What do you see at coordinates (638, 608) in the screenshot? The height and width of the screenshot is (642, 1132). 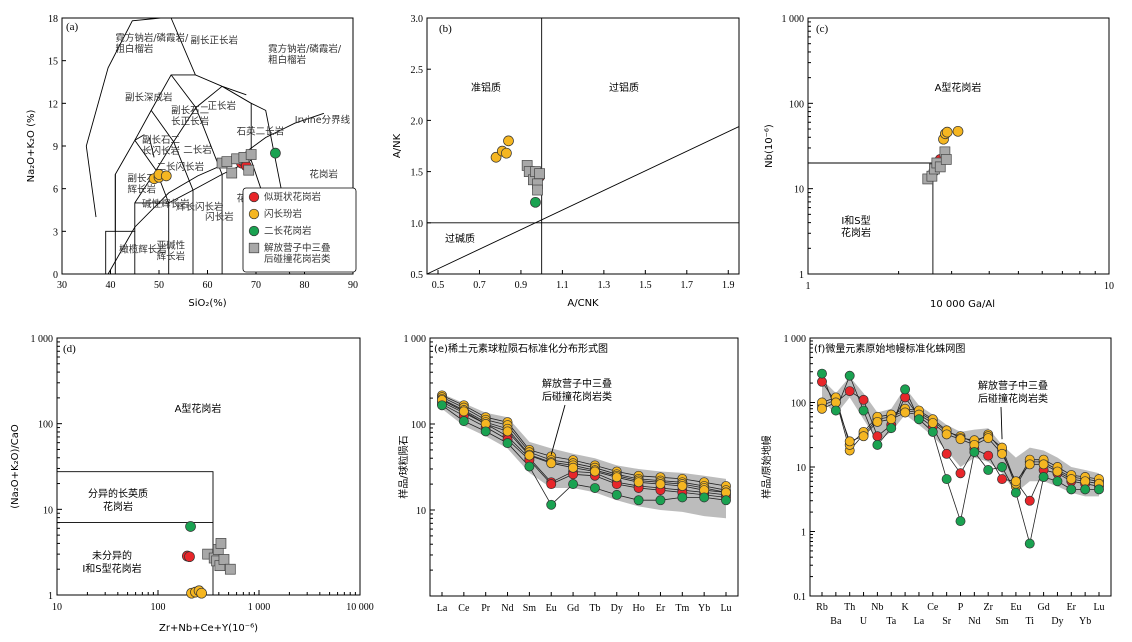 I see `x-tick-label: Ho` at bounding box center [638, 608].